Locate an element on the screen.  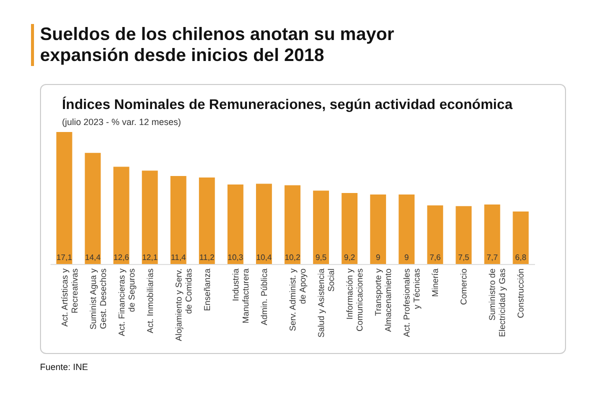
data-label: 7,6 is located at coordinates (436, 257).